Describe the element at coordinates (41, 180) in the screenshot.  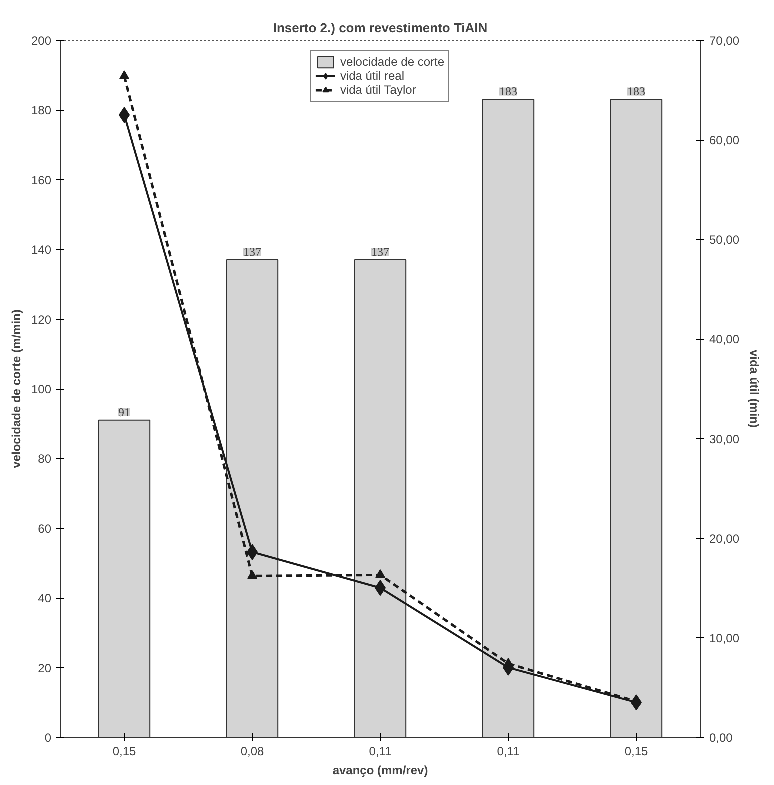
I see `y-tick-label: 160` at that location.